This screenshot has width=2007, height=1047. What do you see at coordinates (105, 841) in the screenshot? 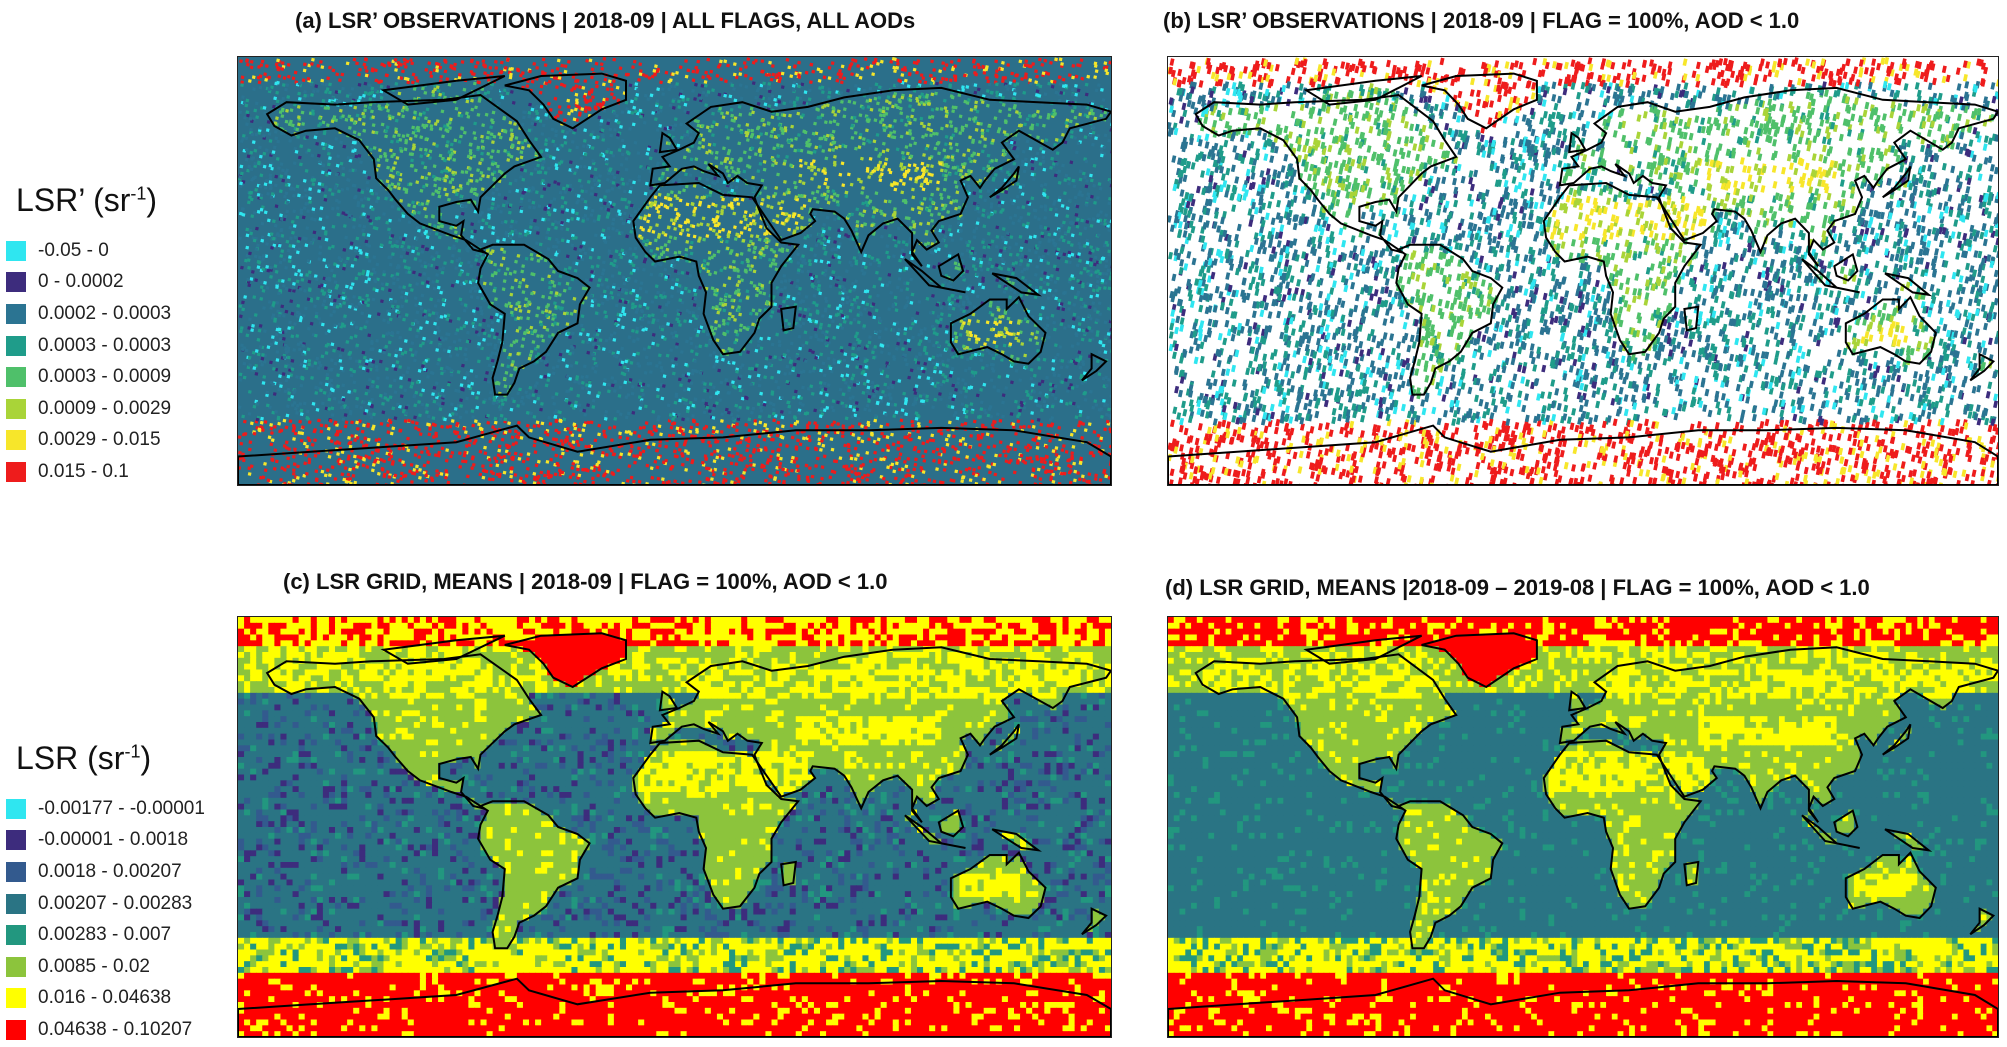
I see `legend-item: -0.00001 - 0.0018` at bounding box center [105, 841].